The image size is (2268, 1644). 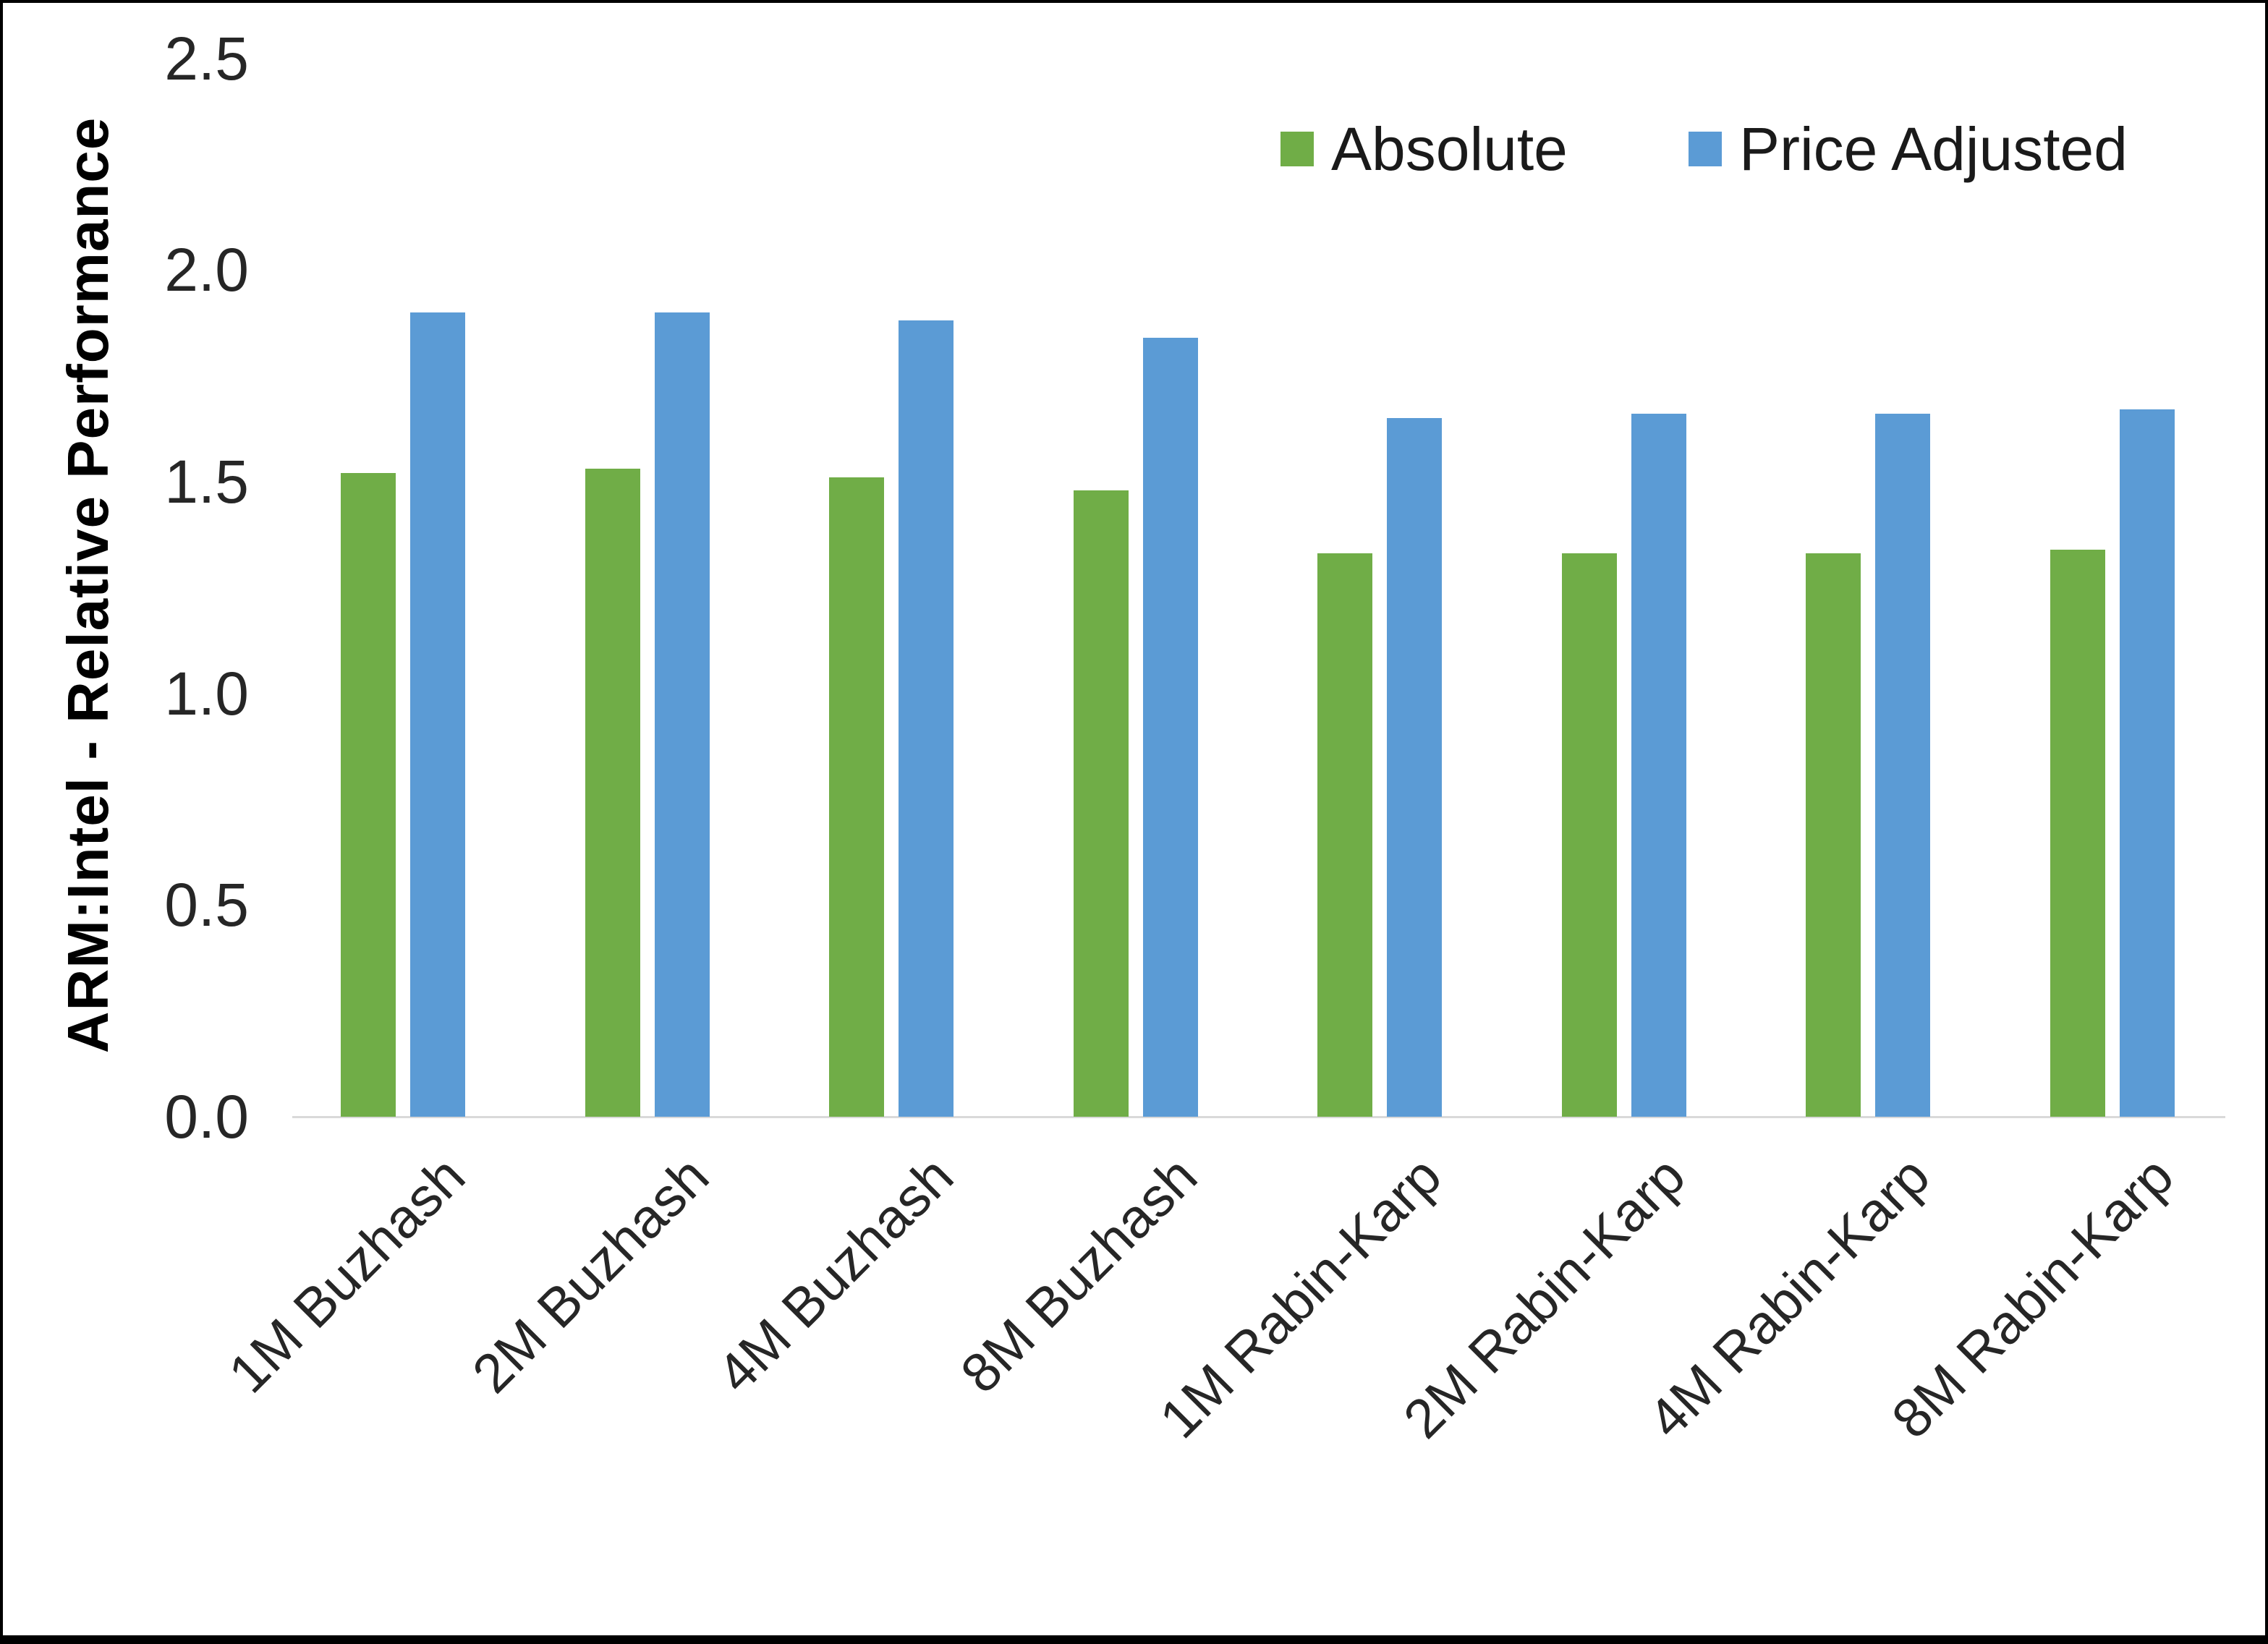 What do you see at coordinates (346, 1275) in the screenshot?
I see `x-axis-label: 1M Buzhash` at bounding box center [346, 1275].